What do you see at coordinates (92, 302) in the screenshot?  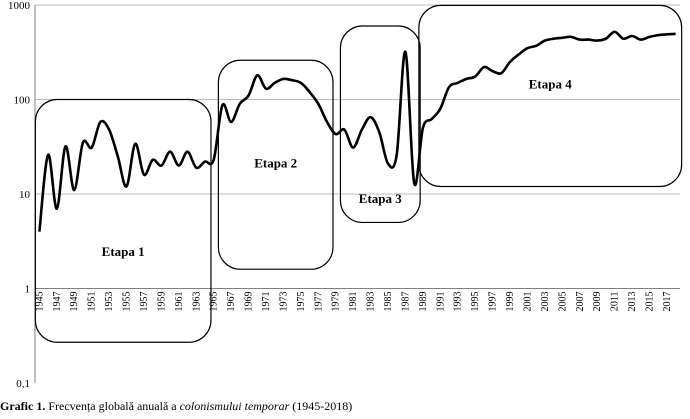 I see `x-tick-label: 1951` at bounding box center [92, 302].